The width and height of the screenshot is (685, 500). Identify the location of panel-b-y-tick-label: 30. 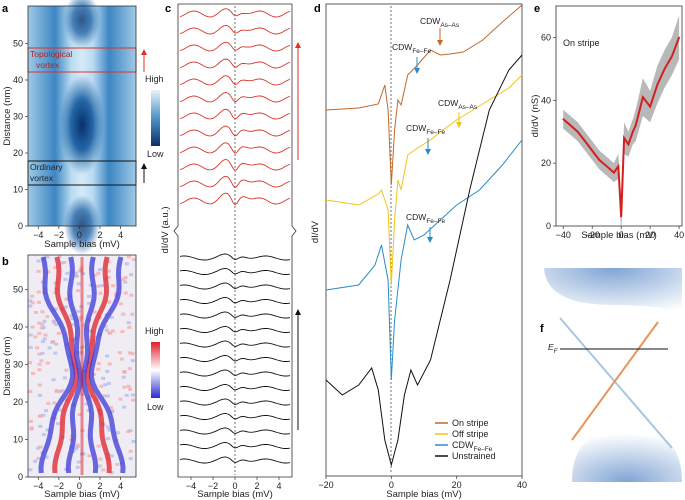
(18, 365).